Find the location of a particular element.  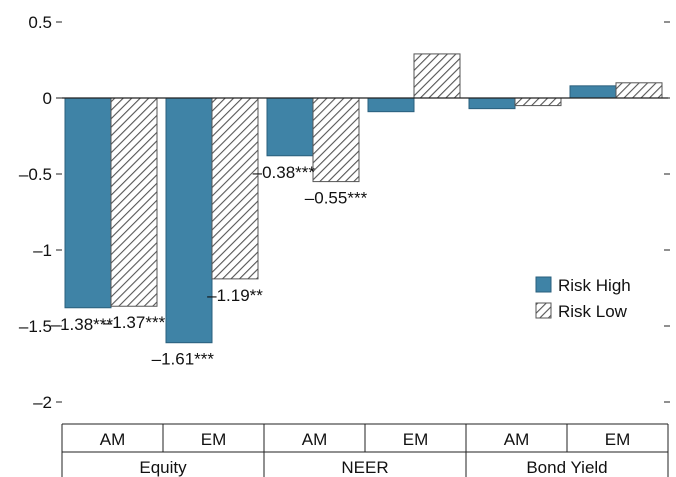

legend: Risk High Risk Low is located at coordinates (583, 298).